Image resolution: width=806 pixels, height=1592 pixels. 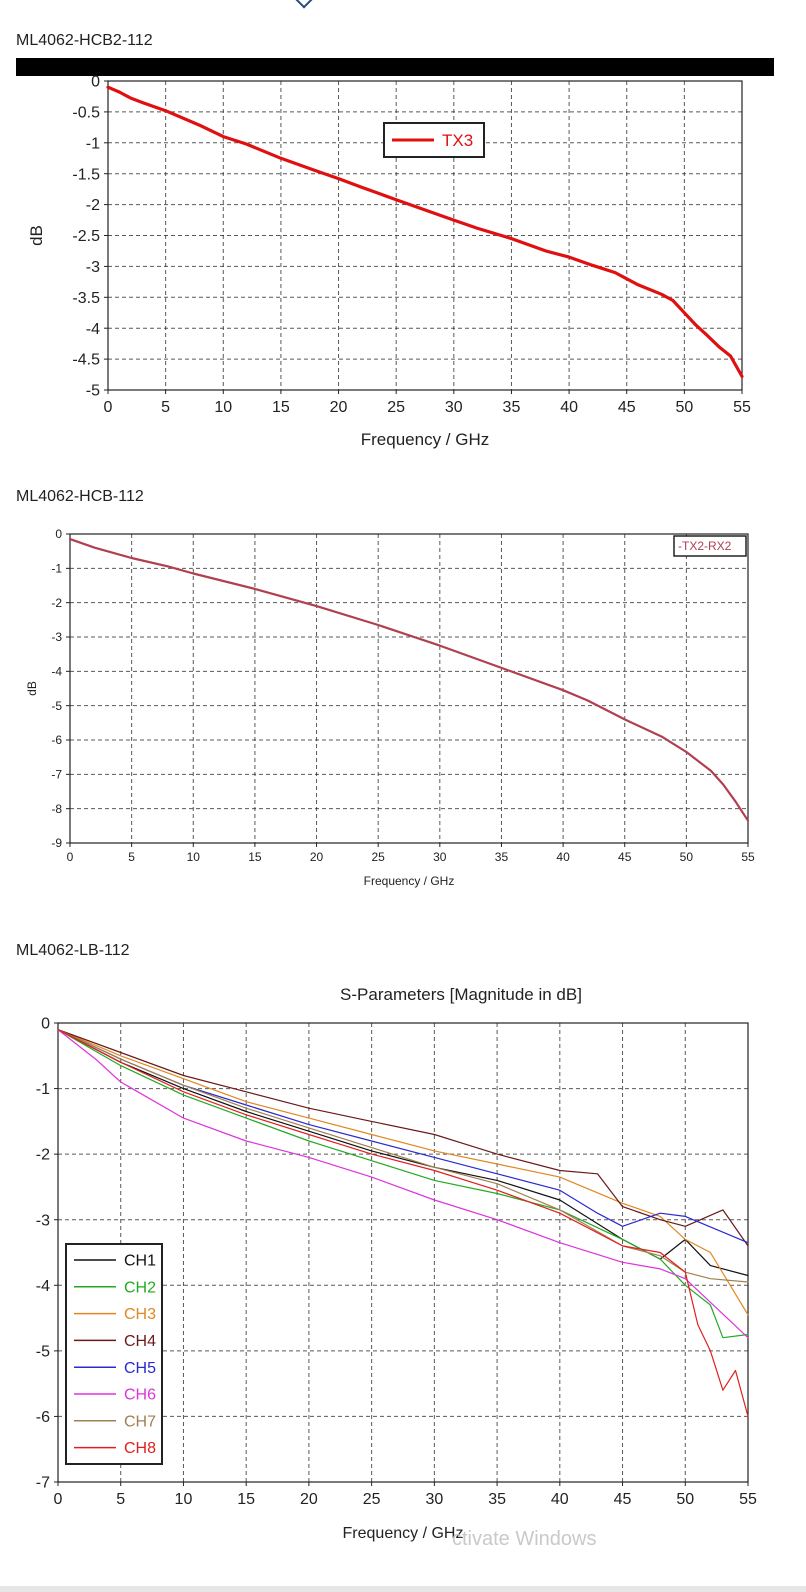 I want to click on chart3-x-tick-label: 50, so click(x=685, y=1499).